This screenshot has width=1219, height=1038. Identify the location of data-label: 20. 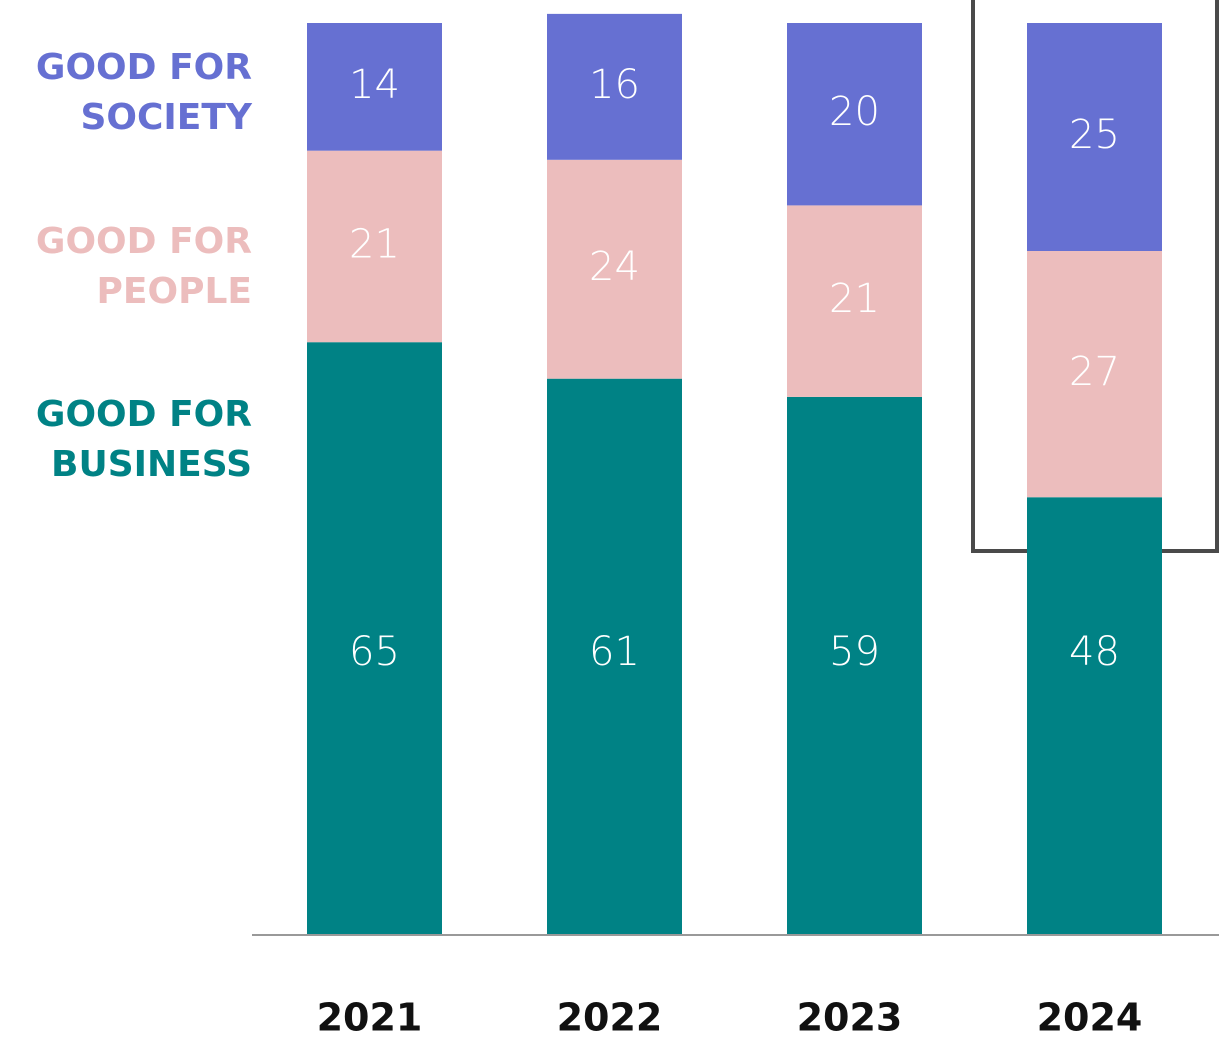
(854, 112).